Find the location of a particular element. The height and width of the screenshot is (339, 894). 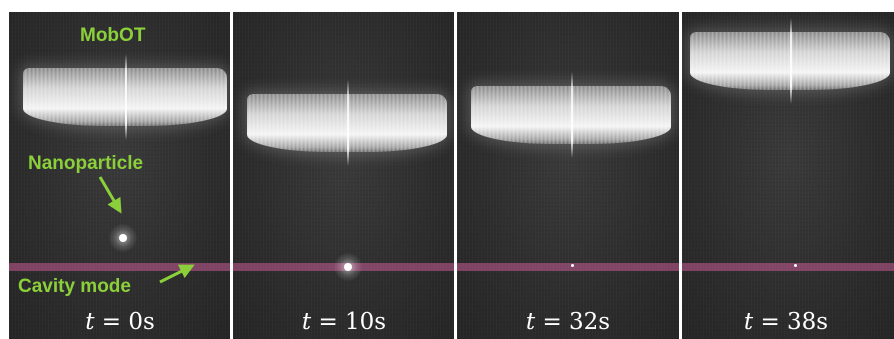

time-label-frame-2: t = 10s is located at coordinates (344, 322).